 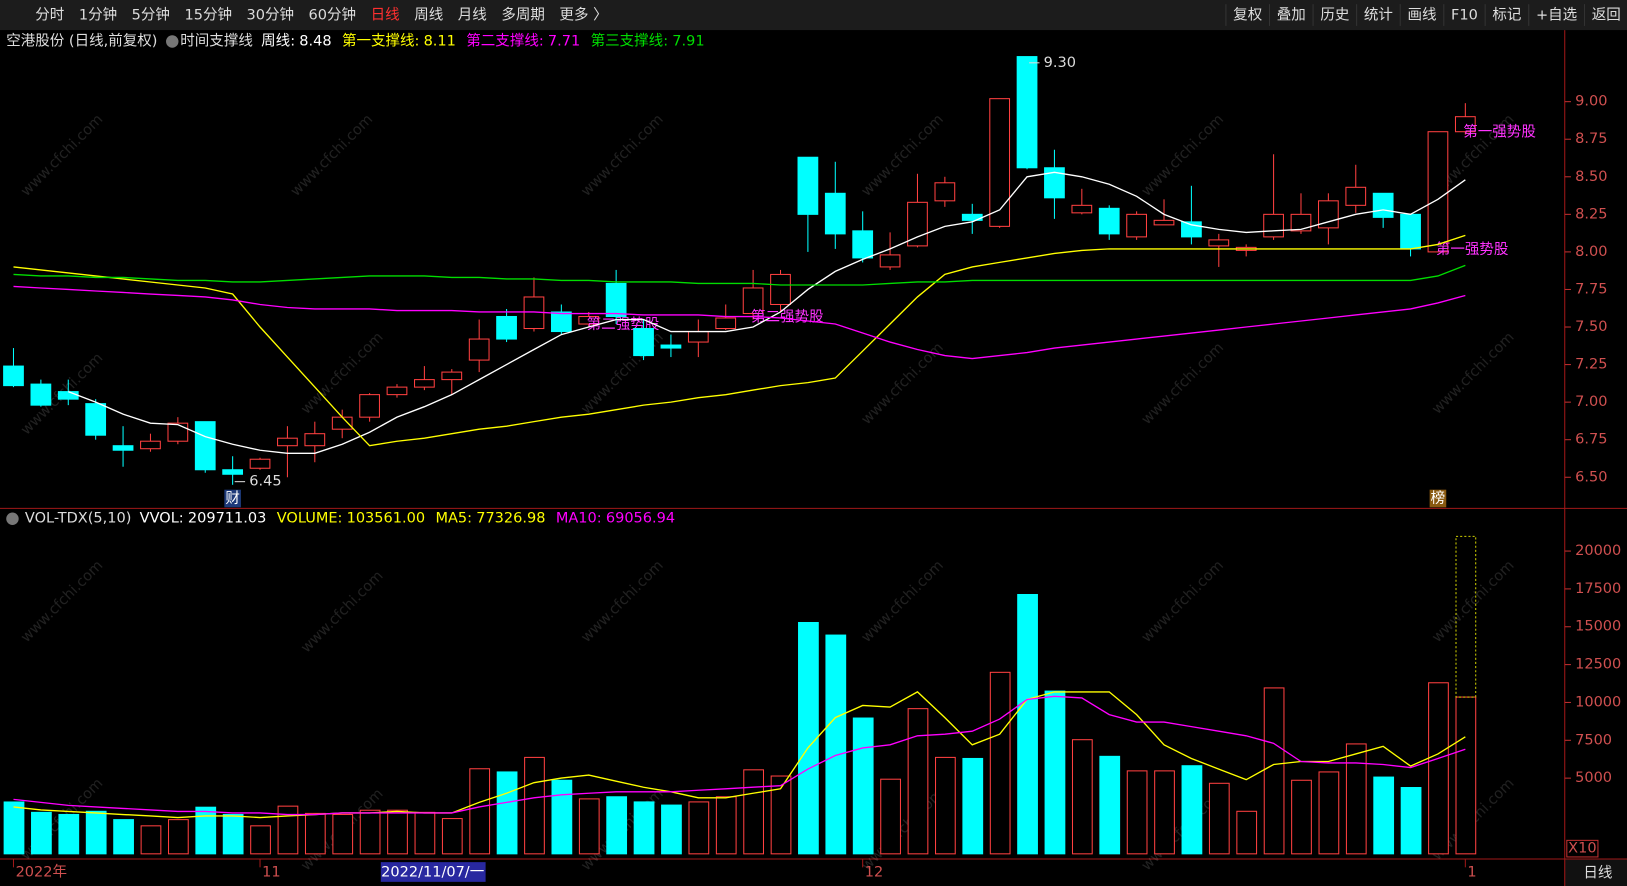 I want to click on tab: 60分钟, so click(x=333, y=15).